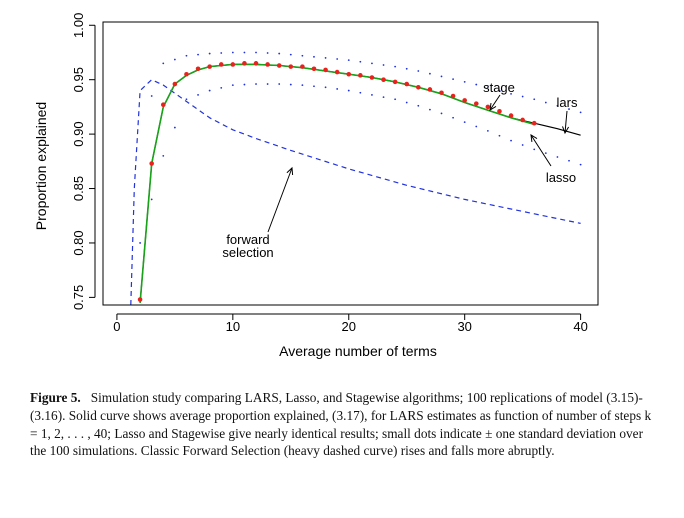 The image size is (684, 518). I want to click on y-tick-label: 0.85, so click(78, 188).